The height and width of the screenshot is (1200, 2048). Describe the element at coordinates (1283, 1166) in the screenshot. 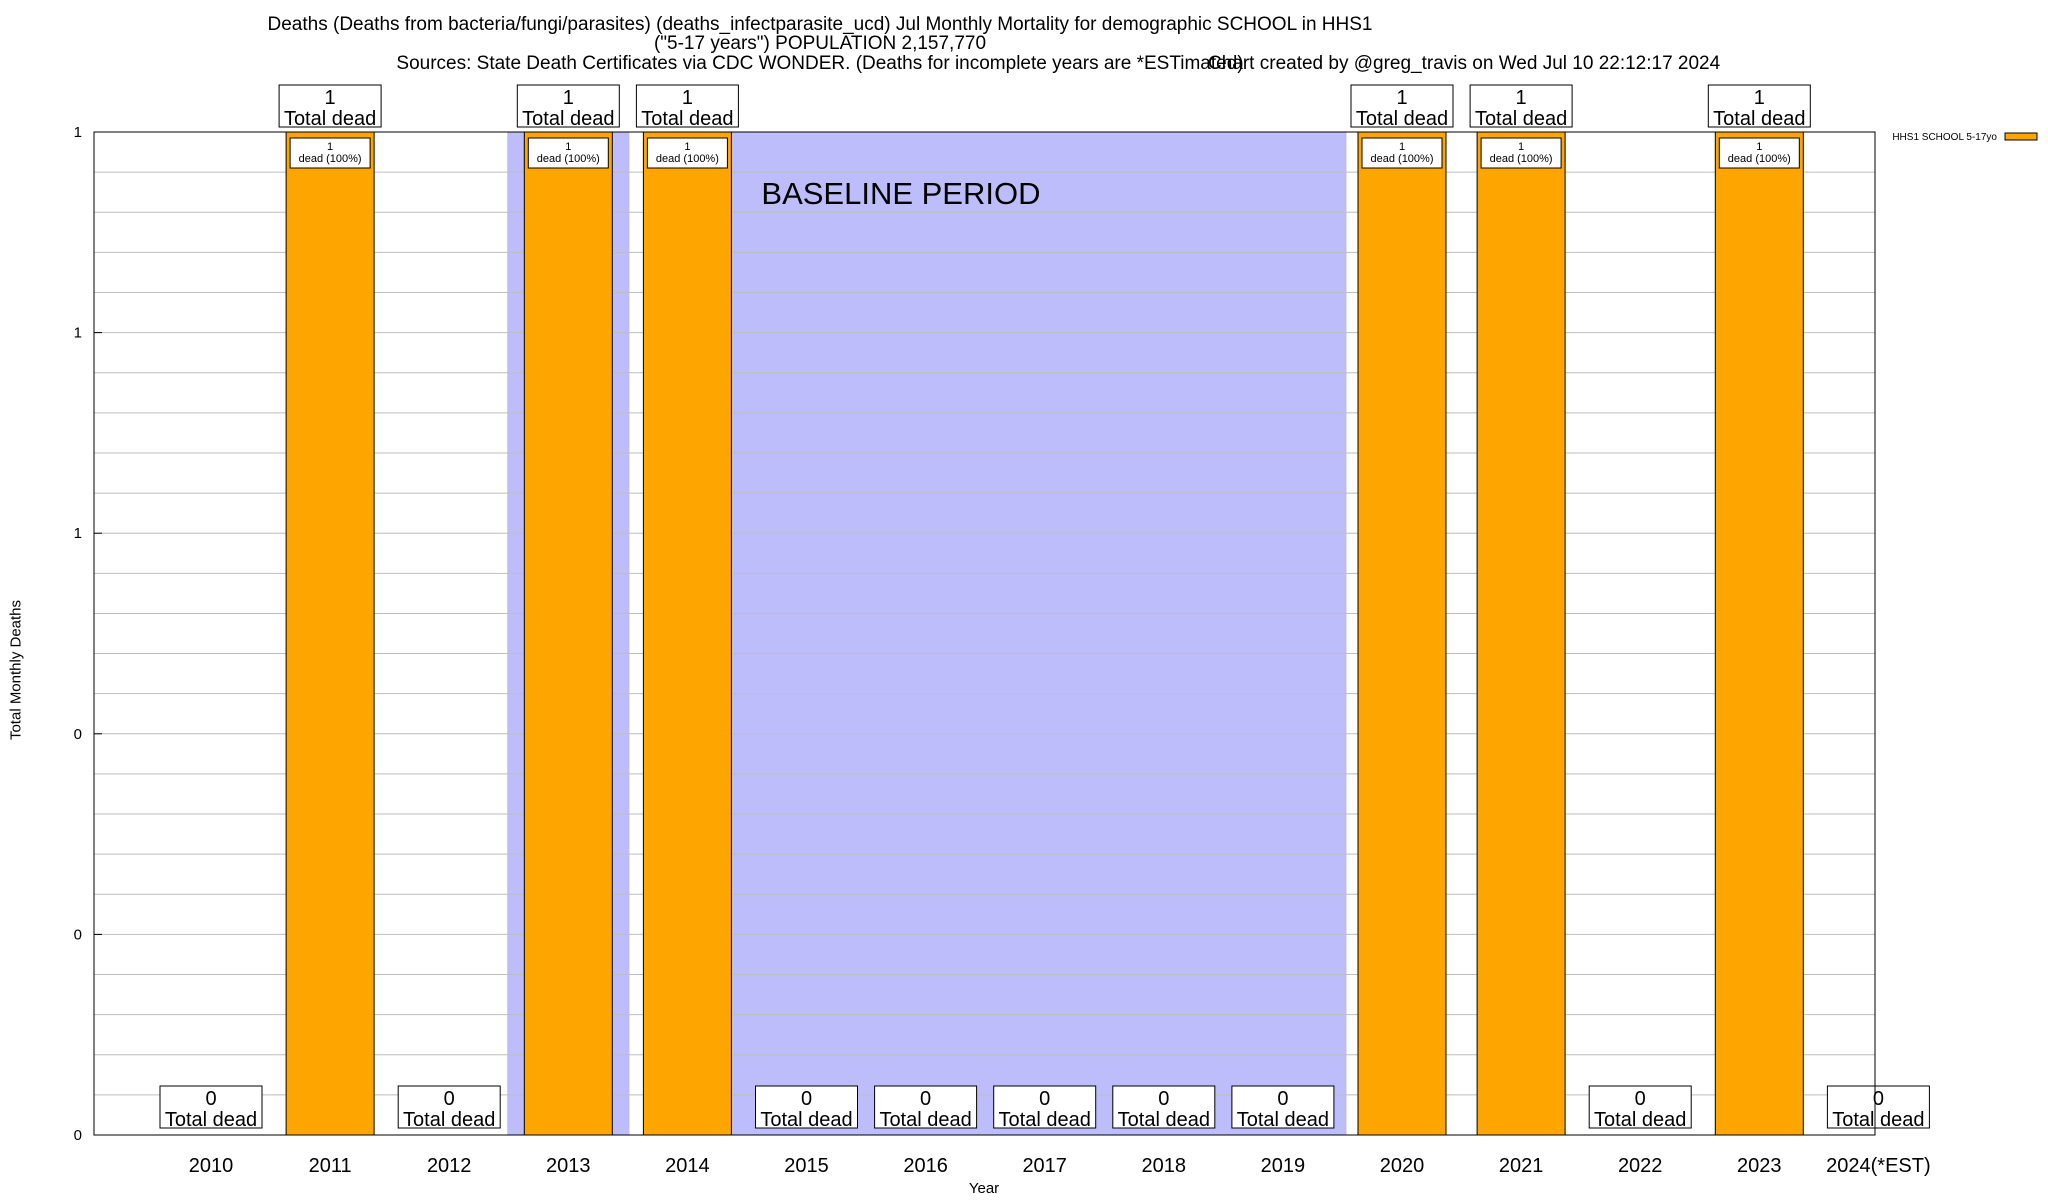

I see `x-tick-label: 2019` at that location.